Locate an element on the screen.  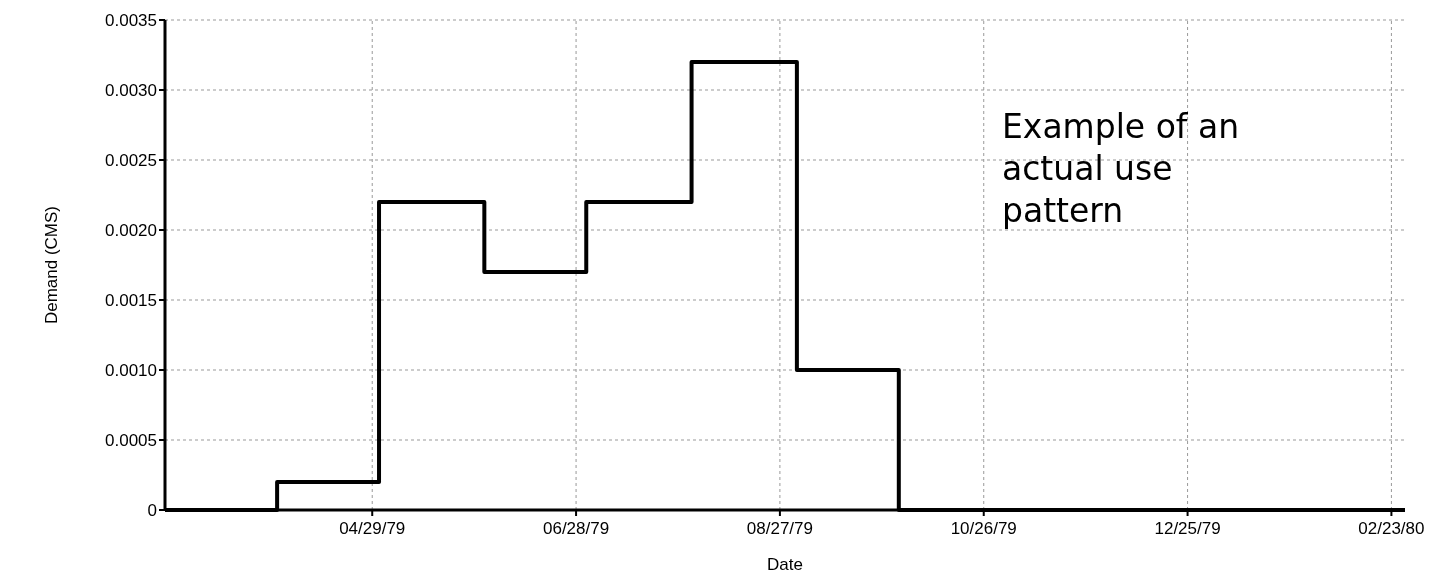
y-tick-label: 0.0020 is located at coordinates (131, 230).